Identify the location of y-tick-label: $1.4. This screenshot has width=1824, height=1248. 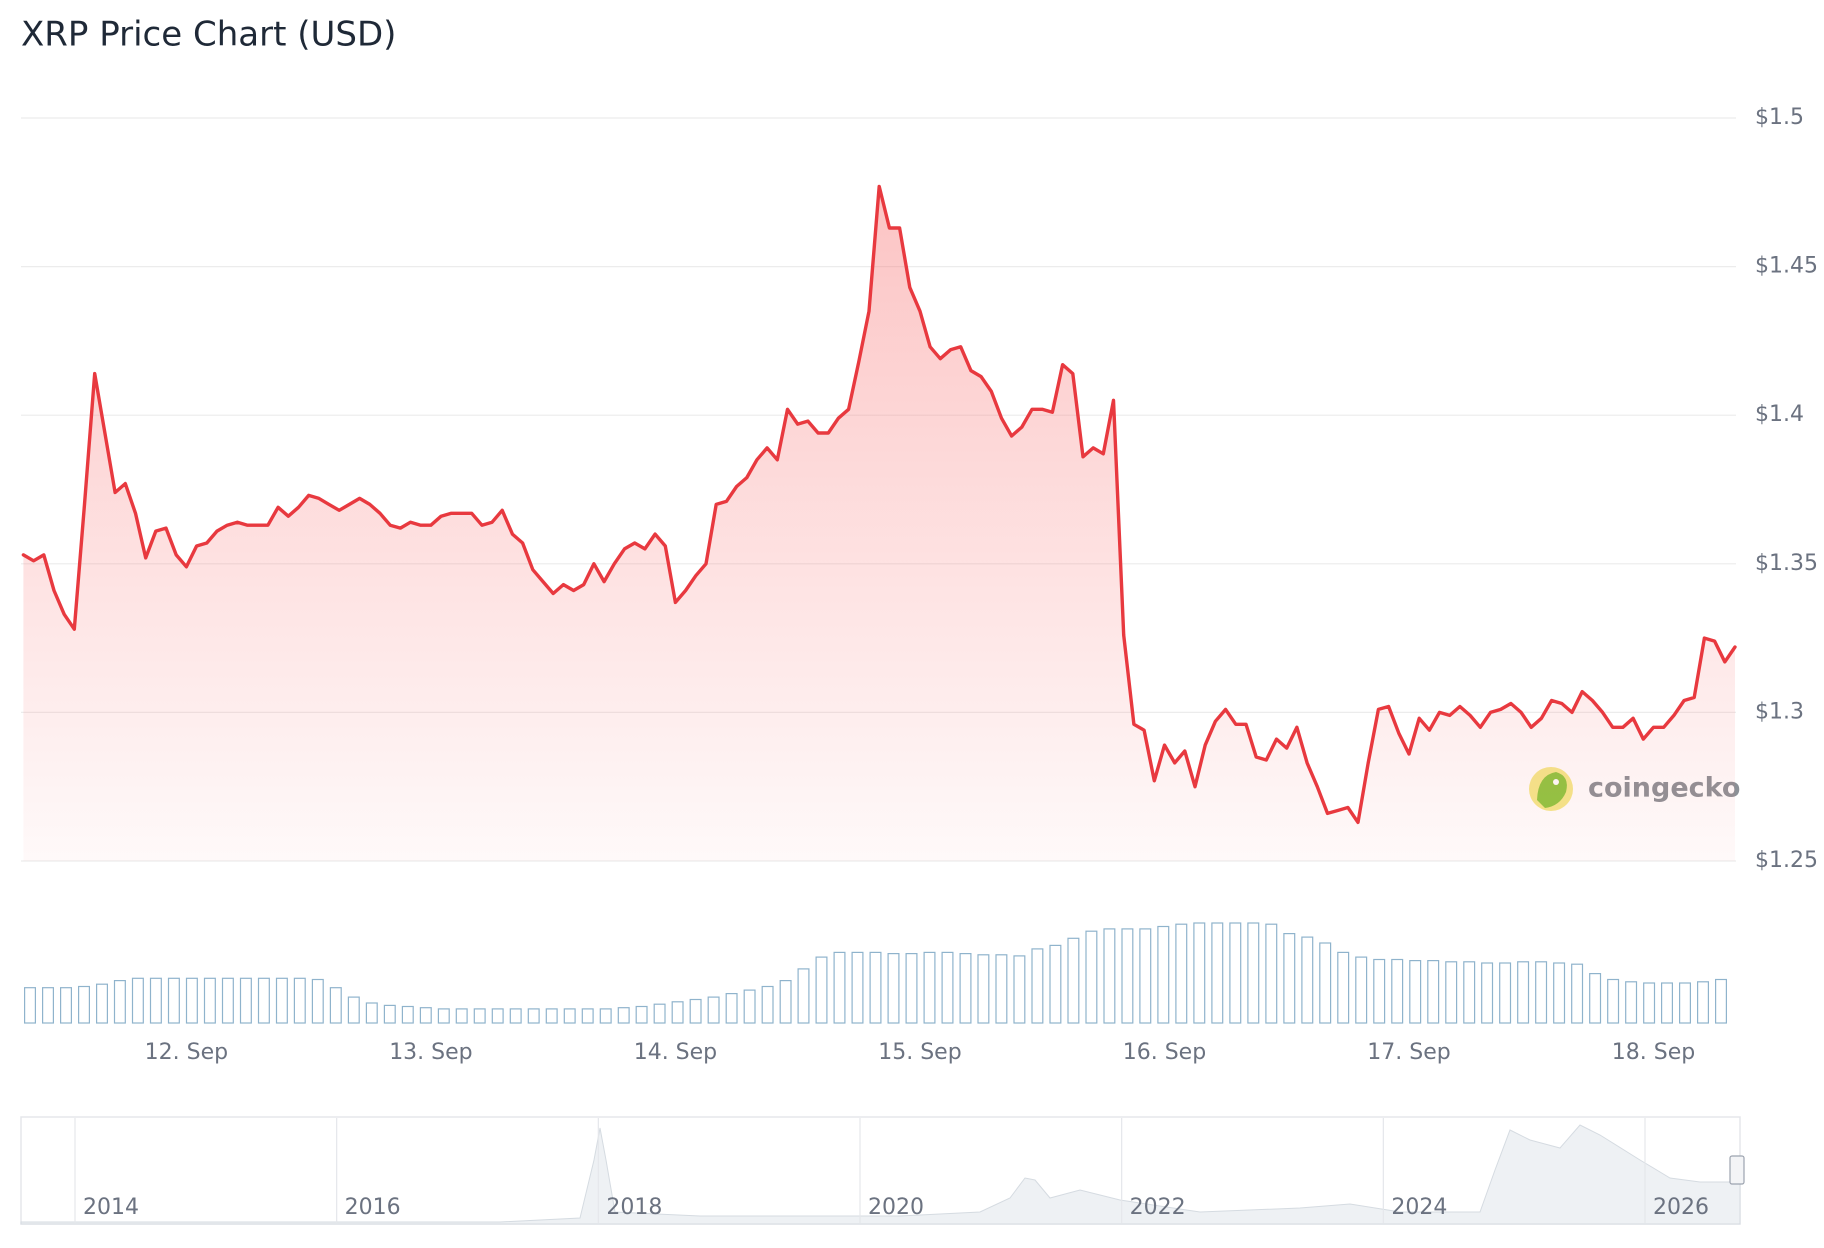
(1779, 414).